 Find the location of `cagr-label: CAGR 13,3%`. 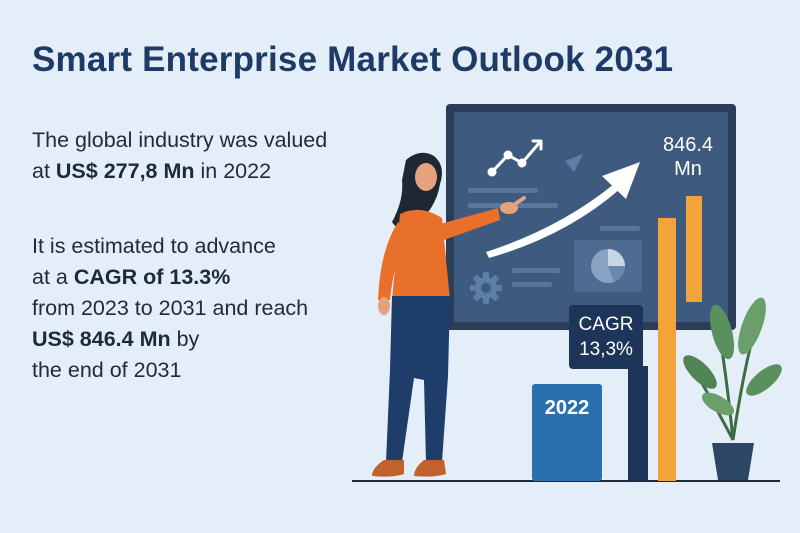

cagr-label: CAGR 13,3% is located at coordinates (606, 337).